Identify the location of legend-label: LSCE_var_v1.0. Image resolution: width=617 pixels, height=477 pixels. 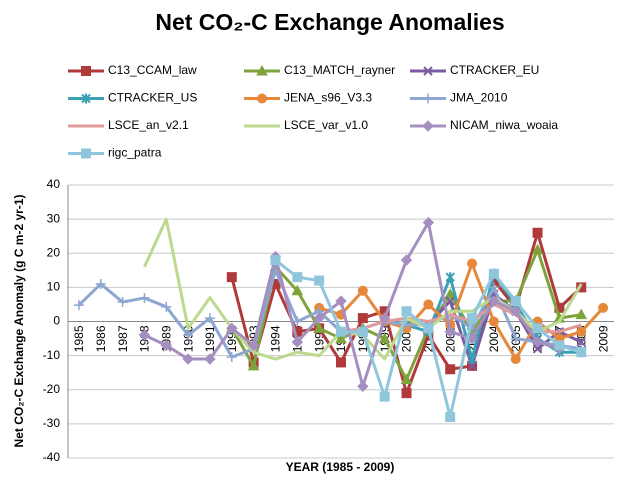
(326, 125).